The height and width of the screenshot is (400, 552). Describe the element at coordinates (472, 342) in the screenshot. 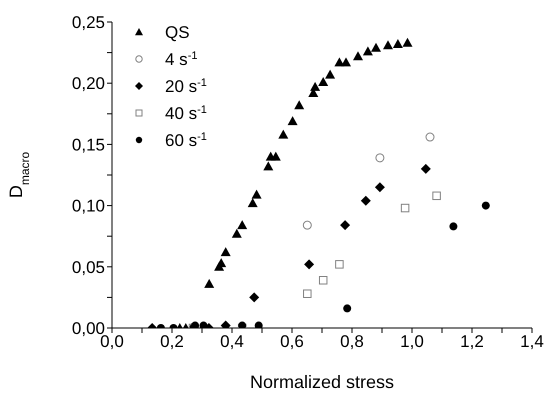

I see `x-tick-label: 1,2` at that location.